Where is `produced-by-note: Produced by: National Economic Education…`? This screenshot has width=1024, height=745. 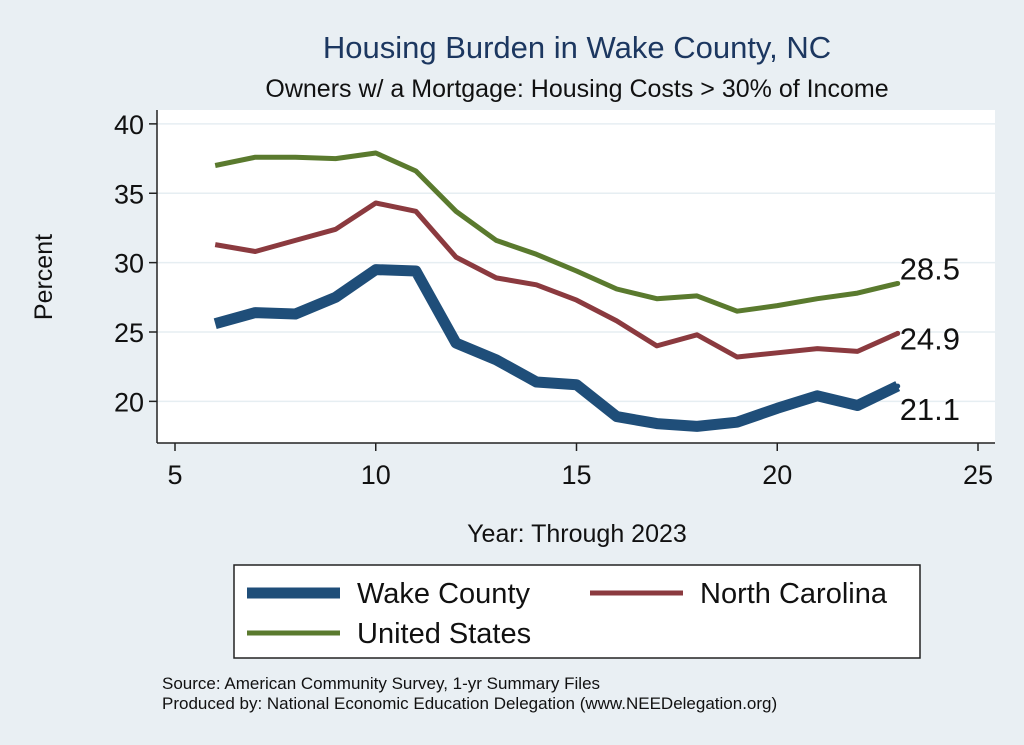 produced-by-note: Produced by: National Economic Education… is located at coordinates (469, 703).